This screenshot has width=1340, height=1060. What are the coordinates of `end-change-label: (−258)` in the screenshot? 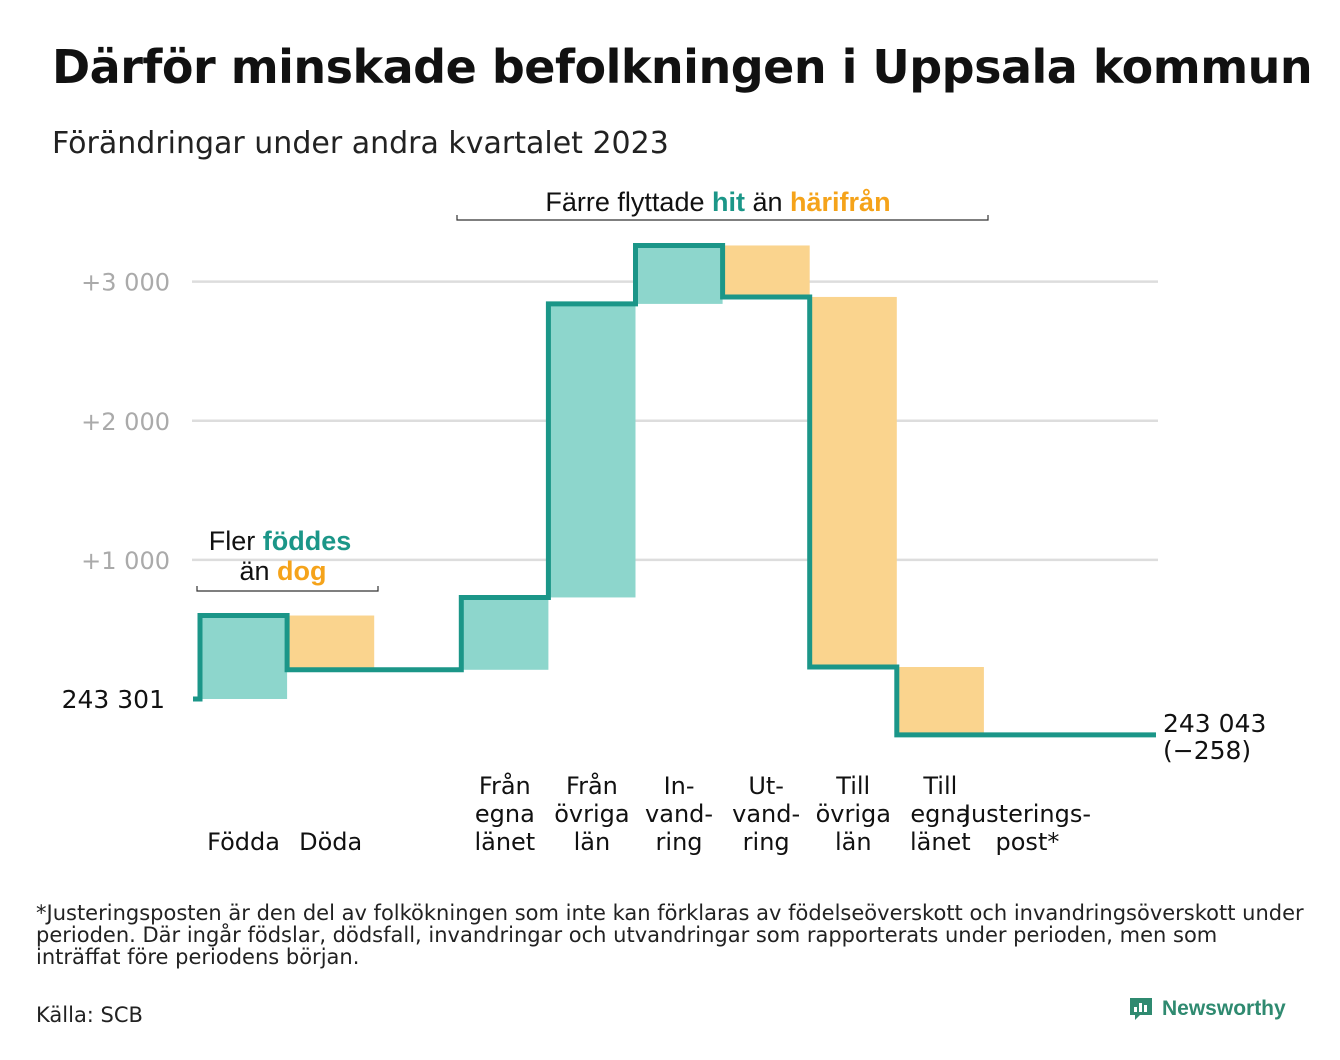 It's located at (1207, 750).